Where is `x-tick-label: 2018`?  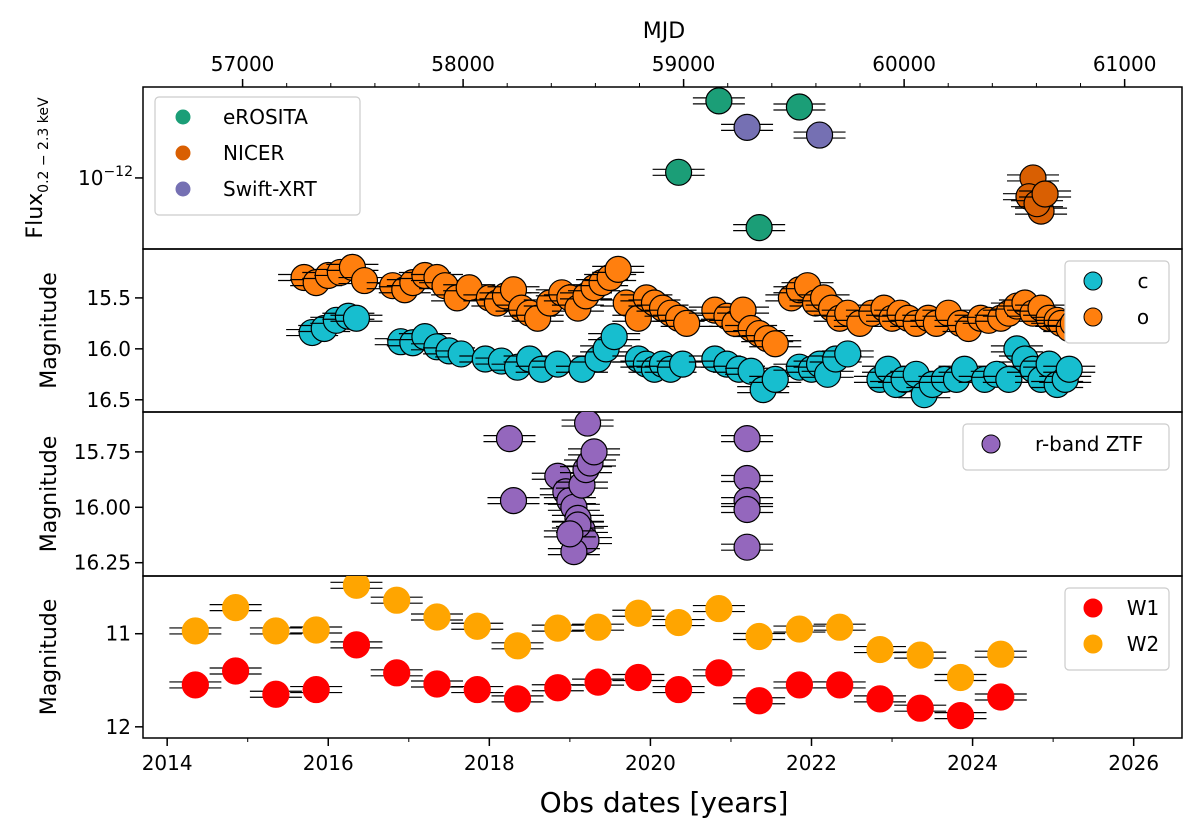 x-tick-label: 2018 is located at coordinates (489, 763).